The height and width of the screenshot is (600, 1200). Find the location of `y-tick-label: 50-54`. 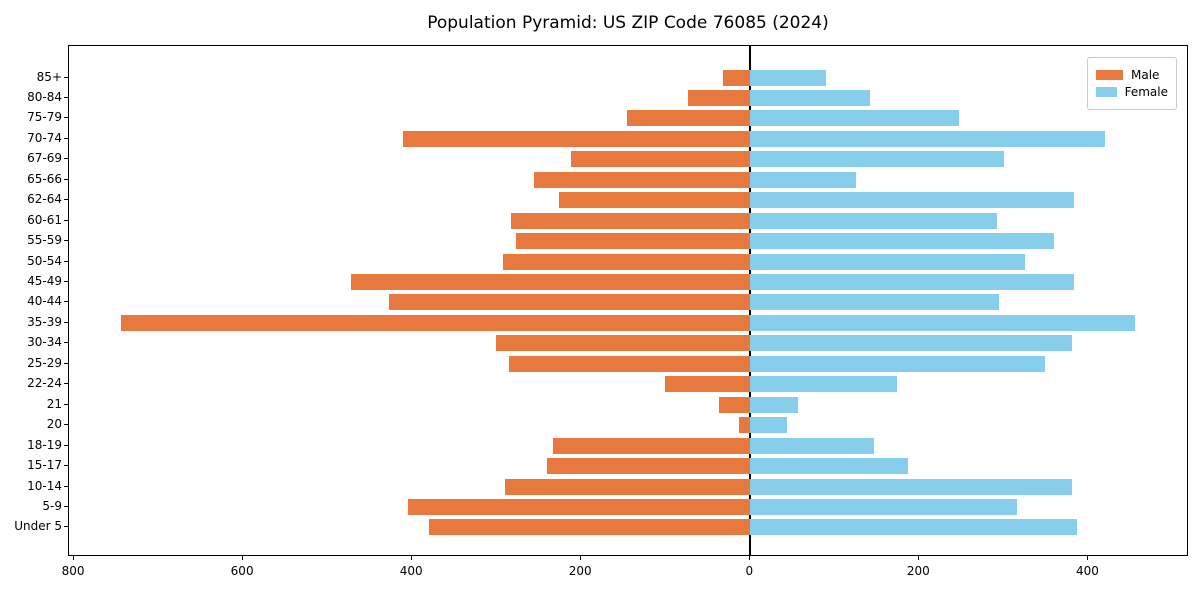

y-tick-label: 50-54 is located at coordinates (44, 260).